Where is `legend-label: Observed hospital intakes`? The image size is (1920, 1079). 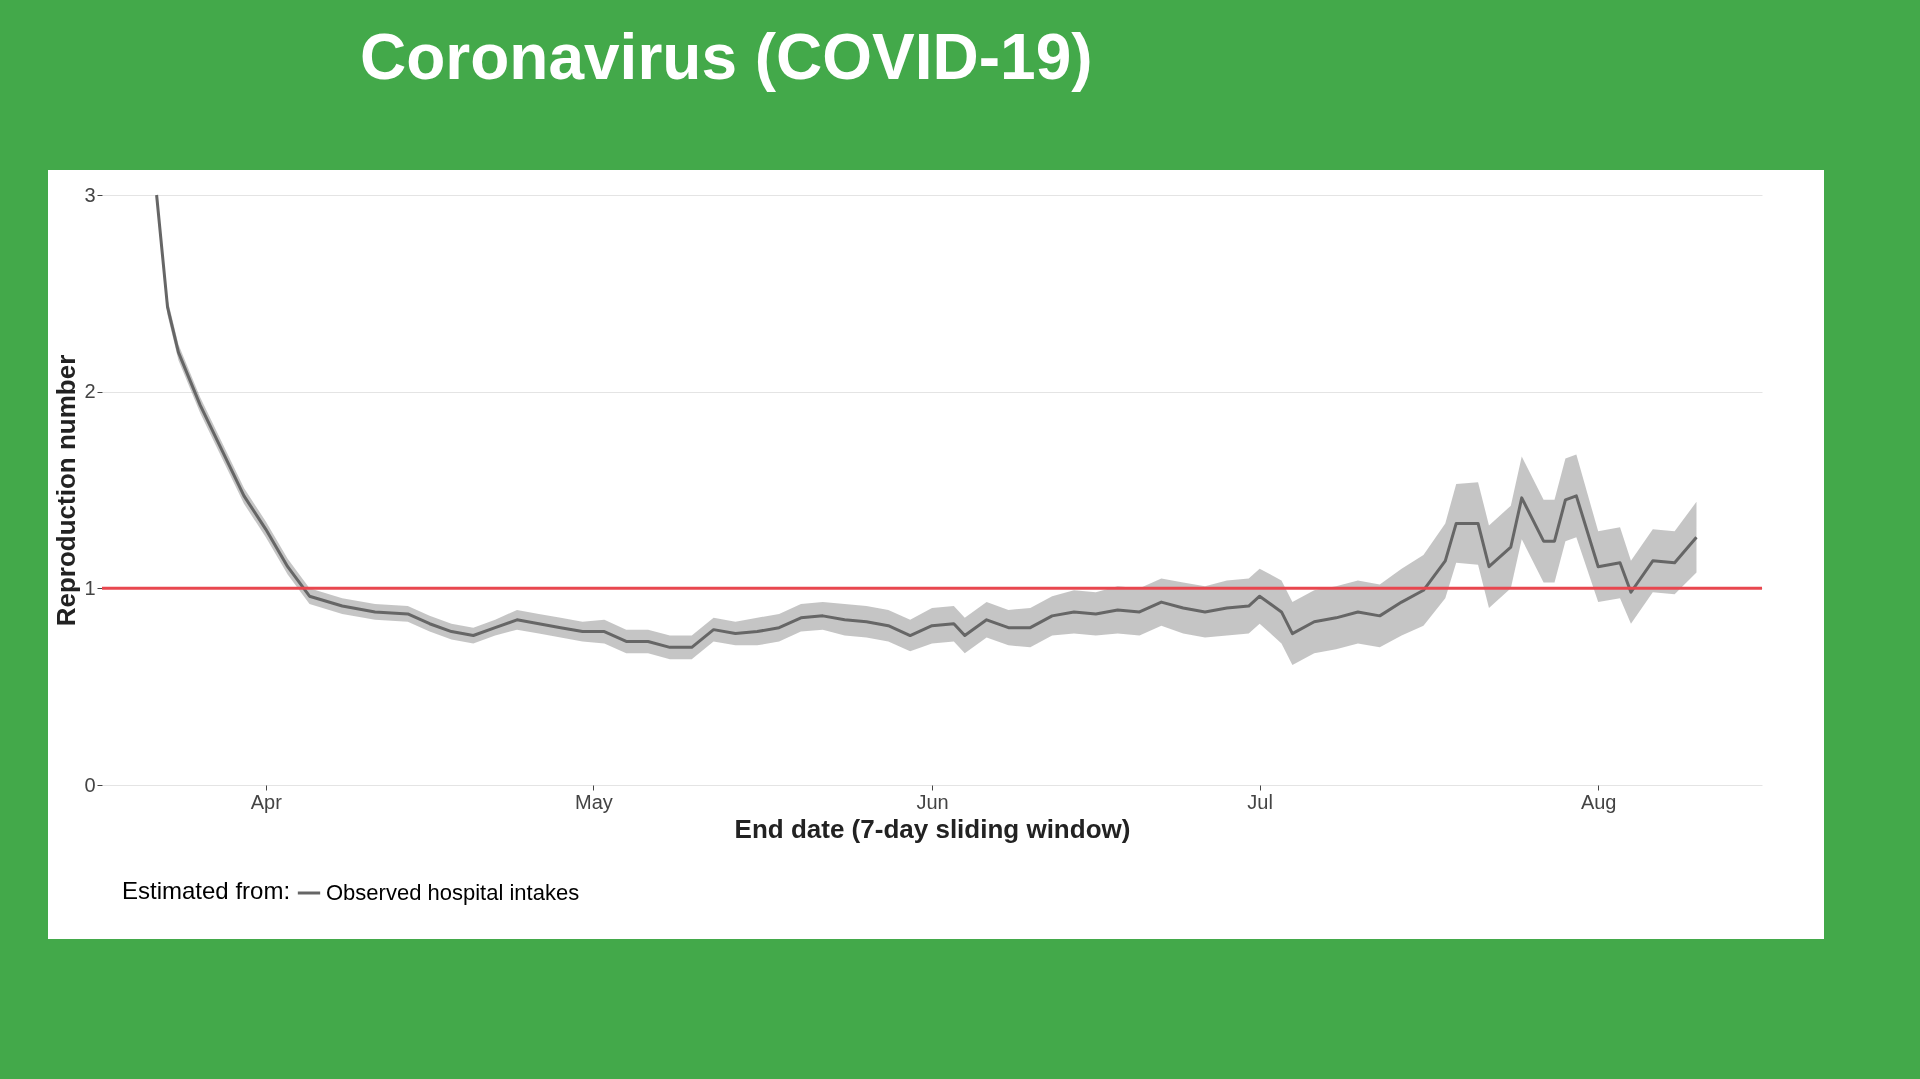
legend-label: Observed hospital intakes is located at coordinates (453, 892).